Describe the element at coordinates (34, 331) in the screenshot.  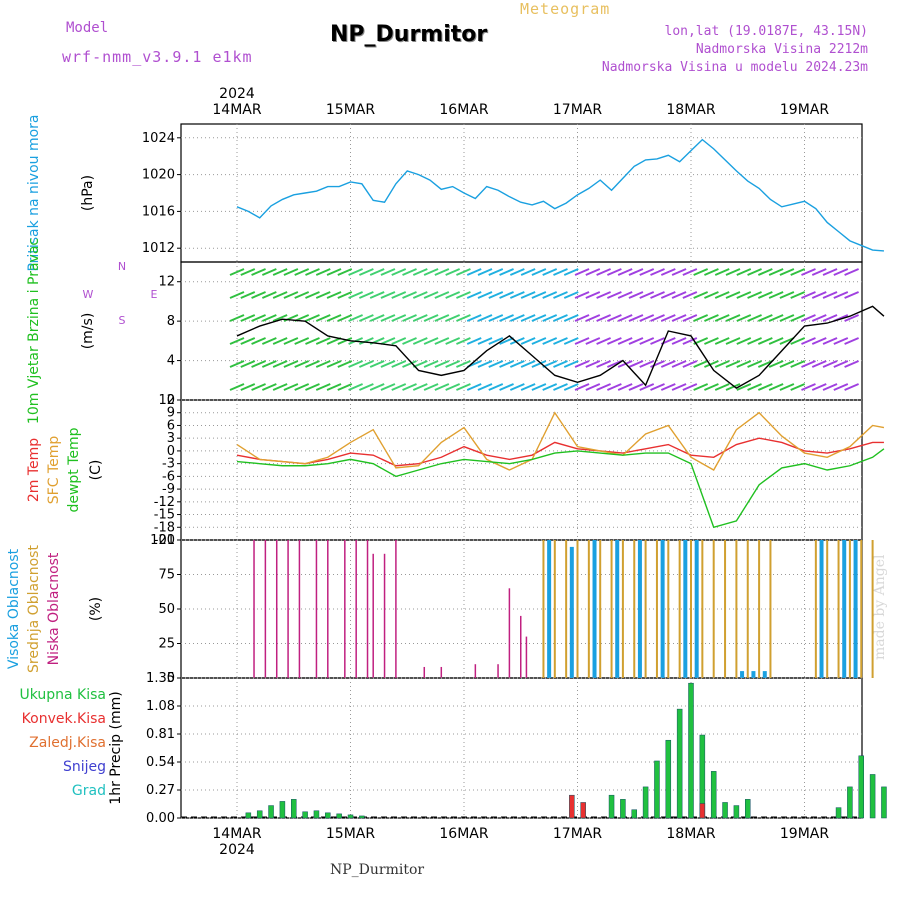
I see `wind-title: 10m Vjetar Brzina i Pravac` at that location.